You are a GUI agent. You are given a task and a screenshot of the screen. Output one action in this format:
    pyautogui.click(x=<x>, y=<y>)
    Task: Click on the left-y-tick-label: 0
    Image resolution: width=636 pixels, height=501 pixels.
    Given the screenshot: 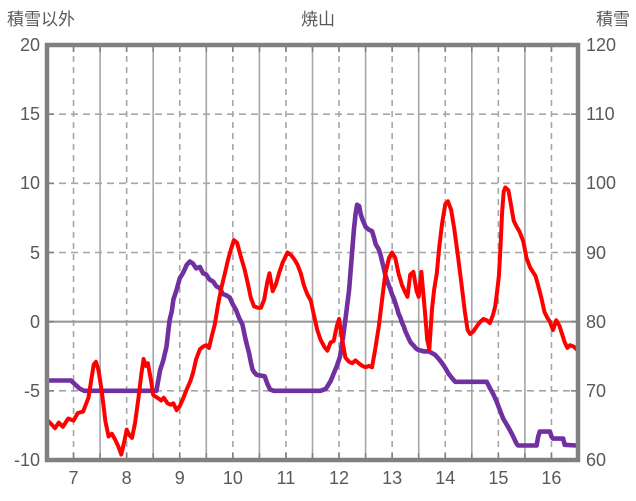 What is the action you would take?
    pyautogui.click(x=34, y=321)
    